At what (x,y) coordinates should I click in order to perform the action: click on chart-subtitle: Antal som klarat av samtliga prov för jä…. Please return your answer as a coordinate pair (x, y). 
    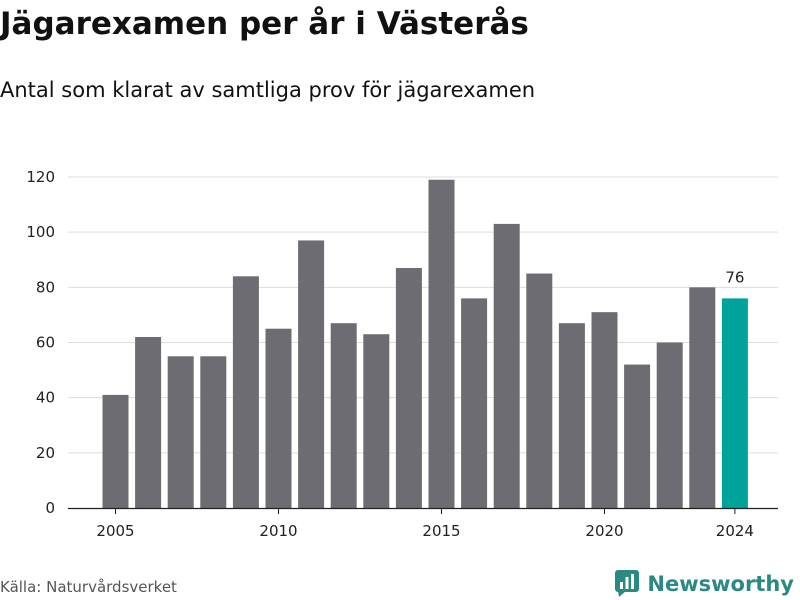
    Looking at the image, I should click on (268, 90).